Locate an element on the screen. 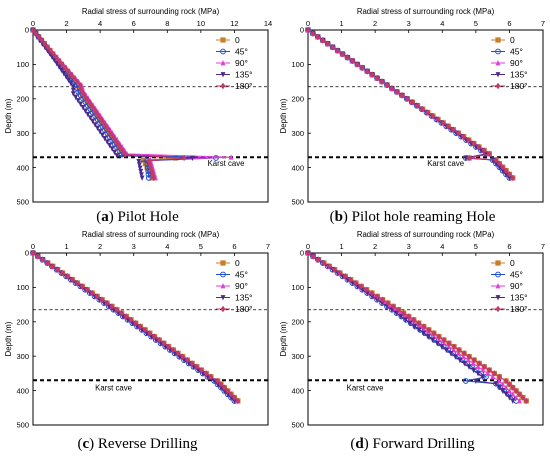  x-tick-label: 8 is located at coordinates (167, 23).